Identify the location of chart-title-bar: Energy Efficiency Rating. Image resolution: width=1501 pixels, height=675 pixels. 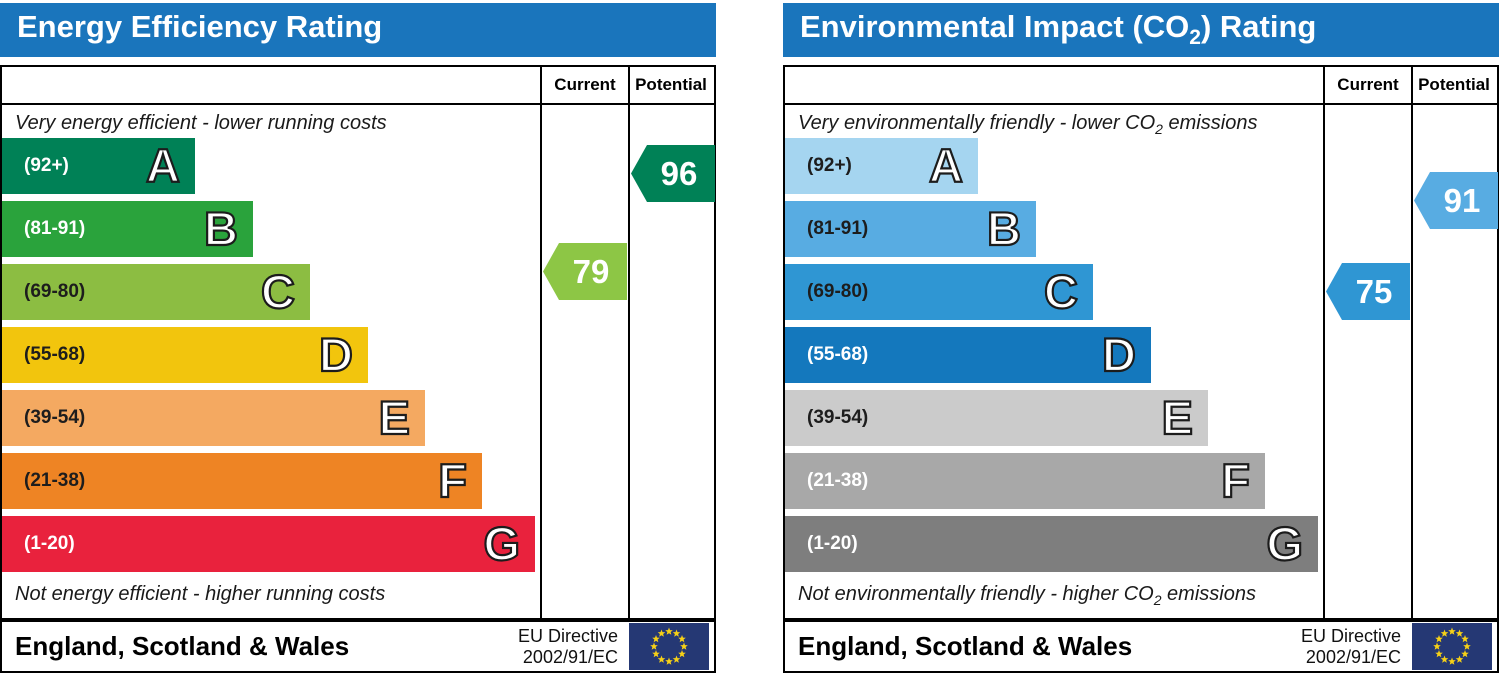
(358, 30).